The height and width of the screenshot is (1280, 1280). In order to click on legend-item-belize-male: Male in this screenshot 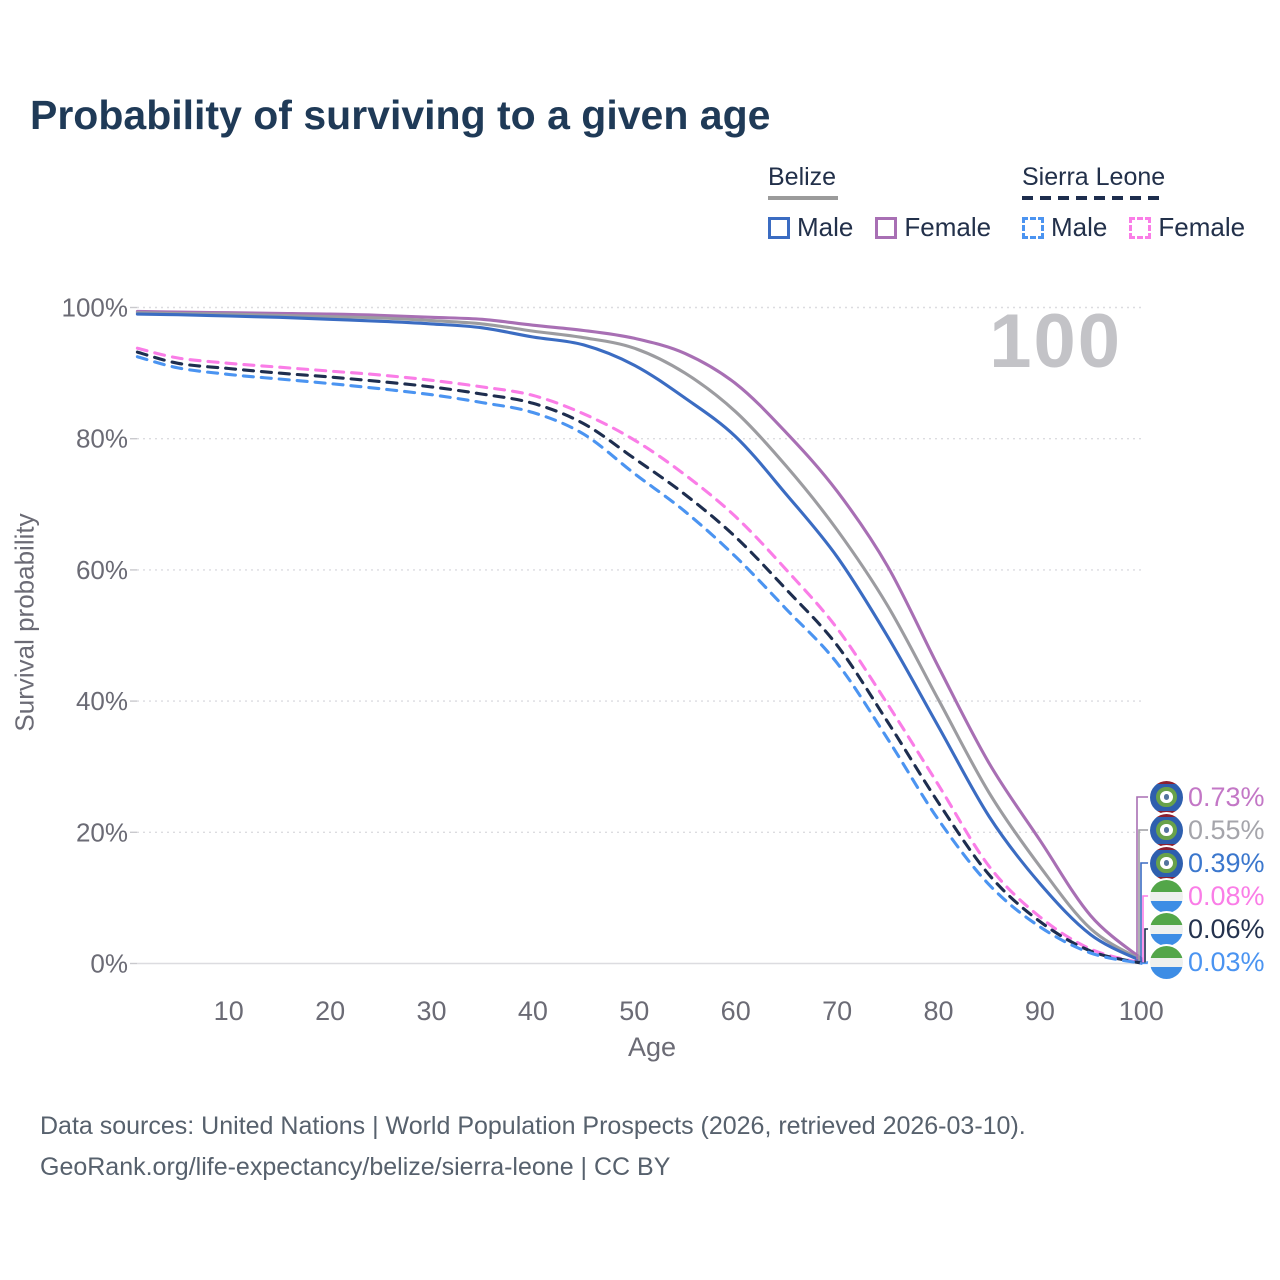, I will do `click(810, 227)`.